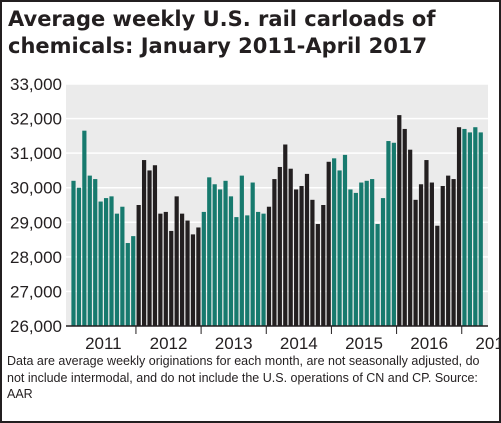 The height and width of the screenshot is (423, 501). What do you see at coordinates (299, 343) in the screenshot?
I see `x-tick-label: 2014` at bounding box center [299, 343].